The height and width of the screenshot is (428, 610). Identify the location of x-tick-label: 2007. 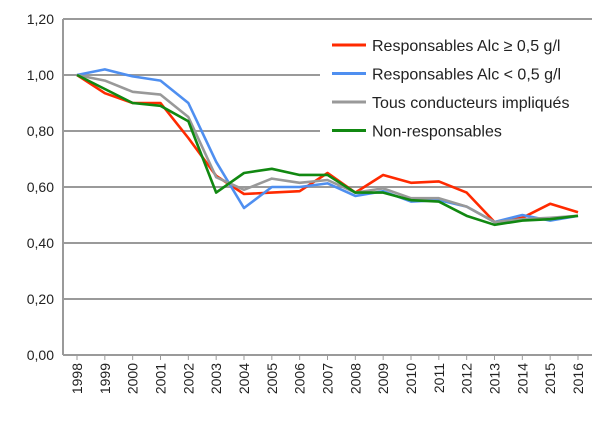
(328, 378).